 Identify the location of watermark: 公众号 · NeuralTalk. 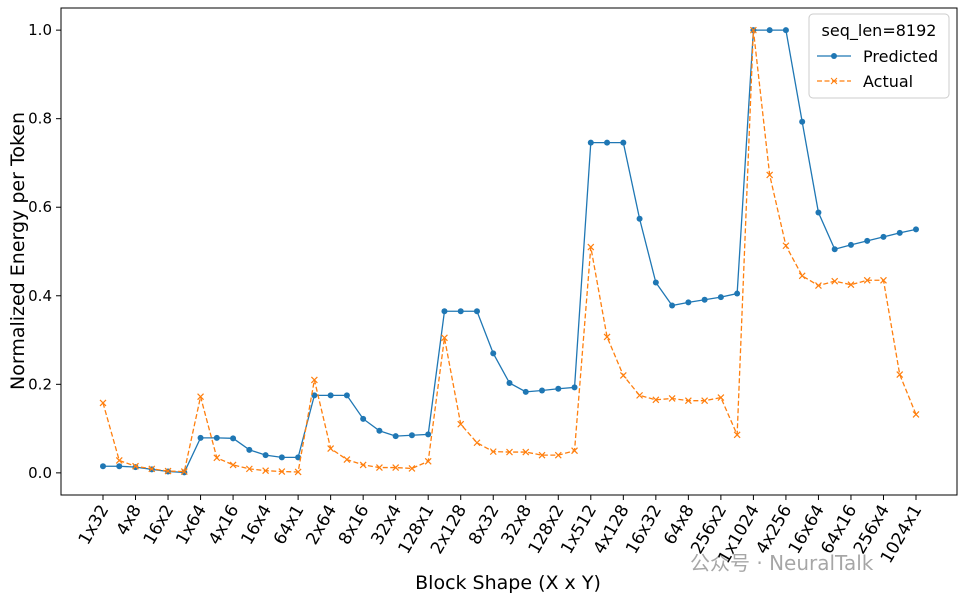
(782, 563).